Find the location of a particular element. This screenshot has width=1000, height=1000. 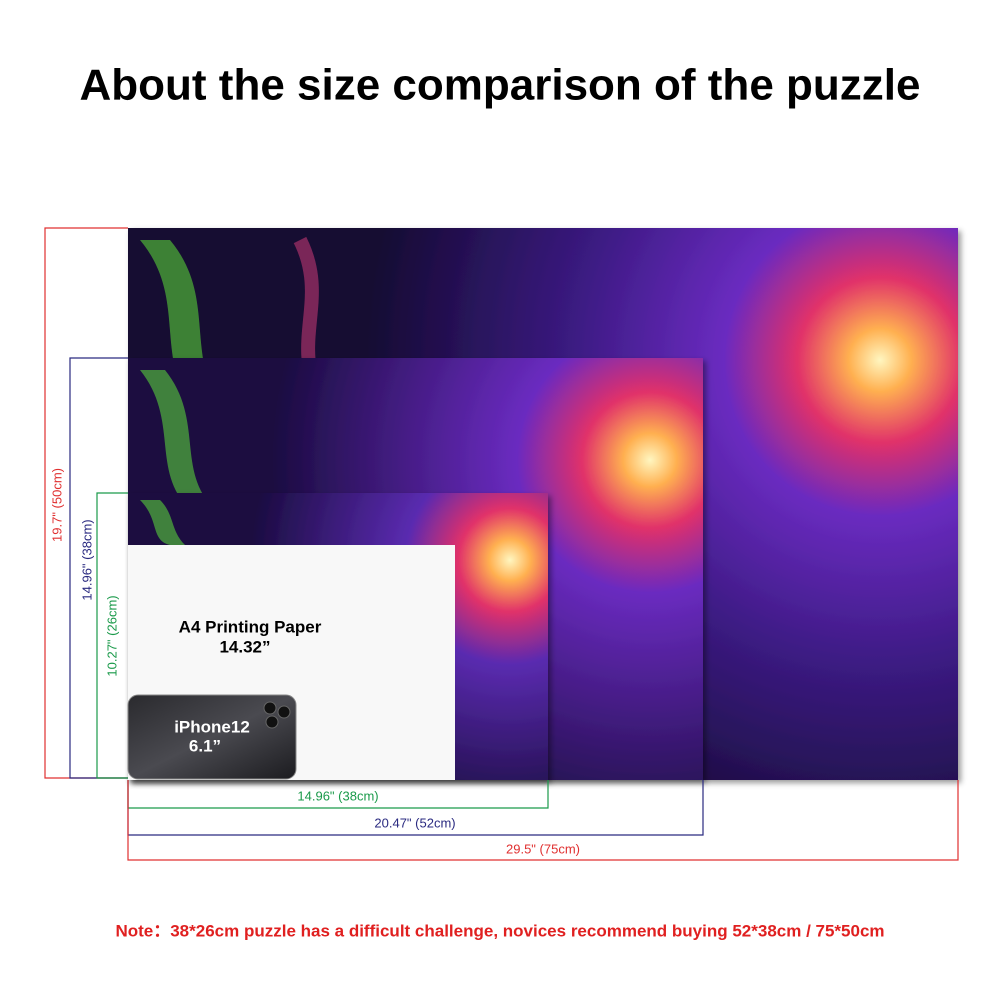

camera is located at coordinates (277, 715).